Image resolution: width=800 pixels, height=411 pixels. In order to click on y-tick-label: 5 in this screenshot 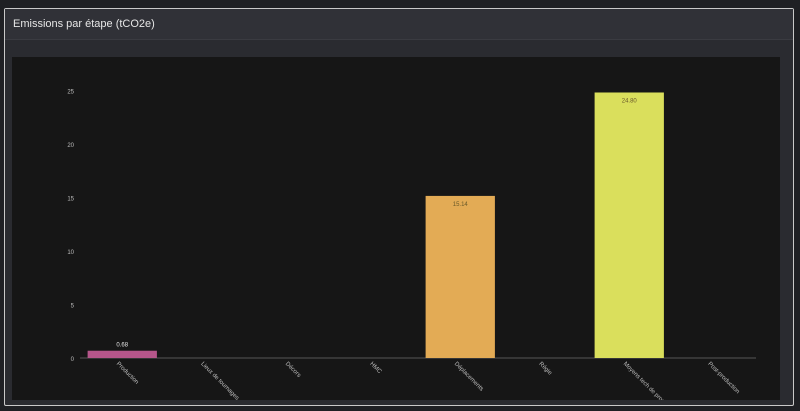, I will do `click(73, 306)`.